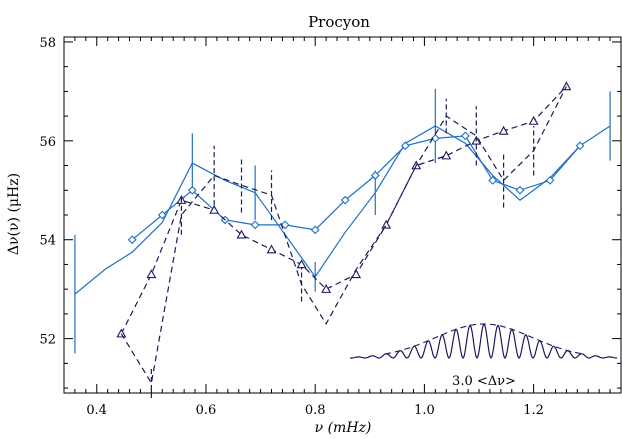 This screenshot has height=439, width=622. What do you see at coordinates (339, 22) in the screenshot?
I see `chart-title: Procyon` at bounding box center [339, 22].